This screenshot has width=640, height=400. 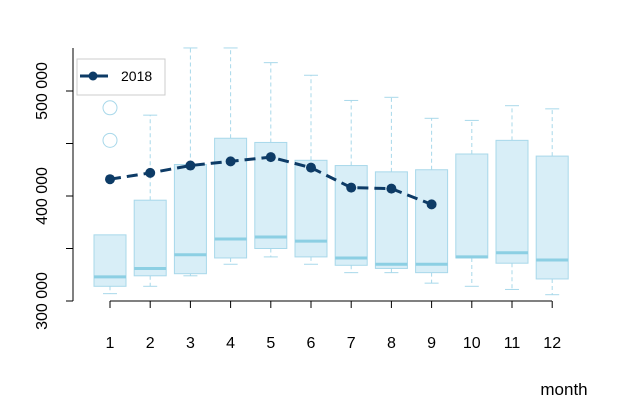 I want to click on y-tick-label-1: 400 000, so click(x=42, y=196).